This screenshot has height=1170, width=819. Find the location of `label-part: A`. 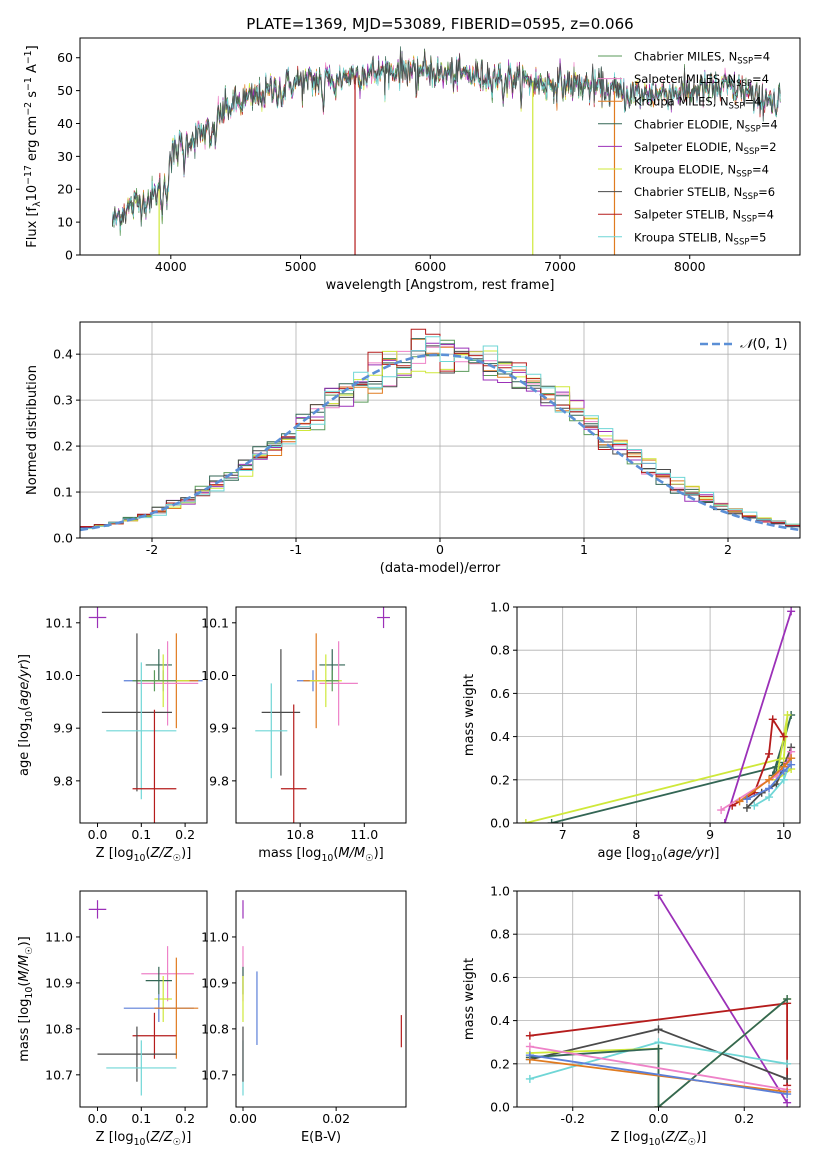

label-part: A is located at coordinates (32, 70).